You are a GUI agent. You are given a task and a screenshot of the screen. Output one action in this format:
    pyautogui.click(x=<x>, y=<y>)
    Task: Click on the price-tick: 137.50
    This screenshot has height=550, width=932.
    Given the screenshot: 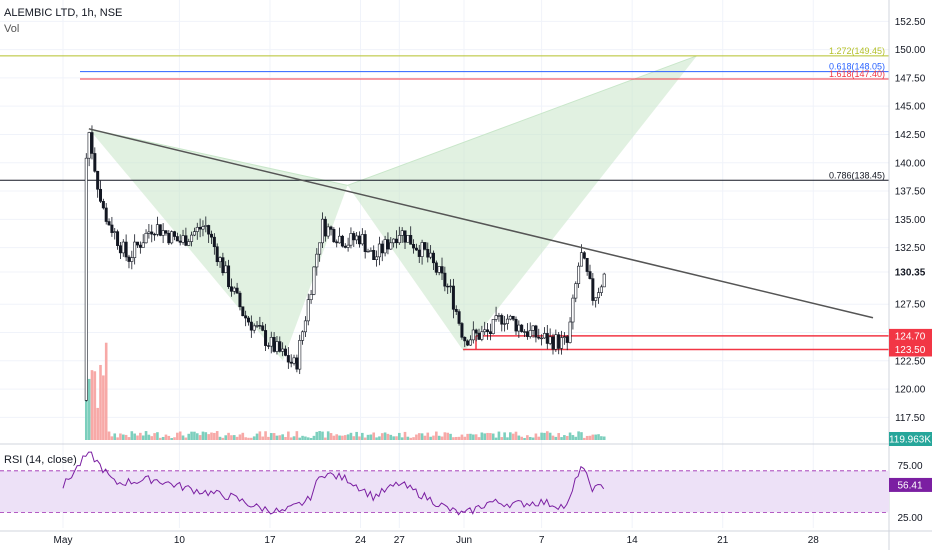 What is the action you would take?
    pyautogui.click(x=910, y=192)
    